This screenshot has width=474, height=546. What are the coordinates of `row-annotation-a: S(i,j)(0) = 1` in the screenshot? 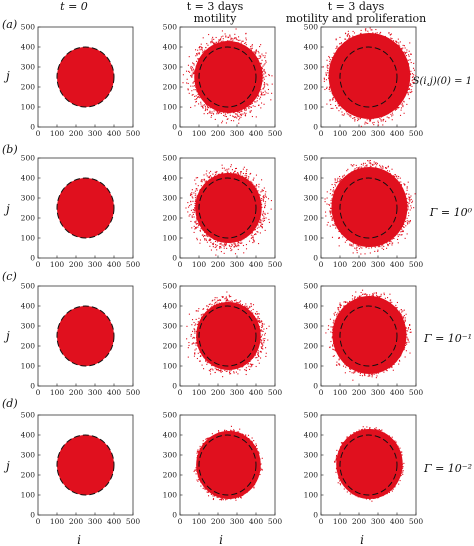 It's located at (442, 81).